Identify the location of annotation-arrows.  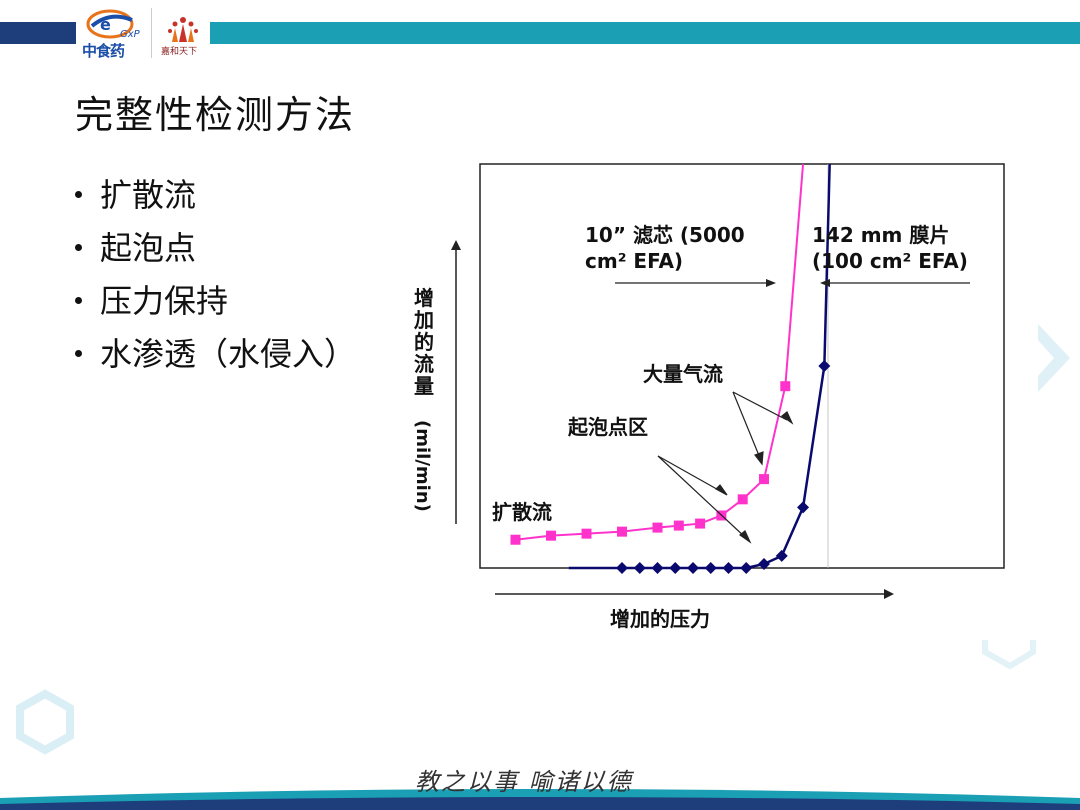
(725, 467).